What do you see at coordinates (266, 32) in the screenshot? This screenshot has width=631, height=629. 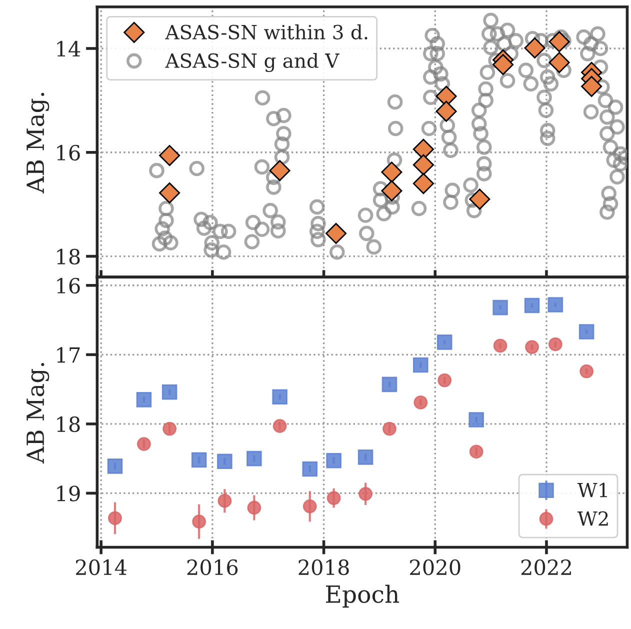 I see `legend-label: ASAS-SN within 3 d.` at bounding box center [266, 32].